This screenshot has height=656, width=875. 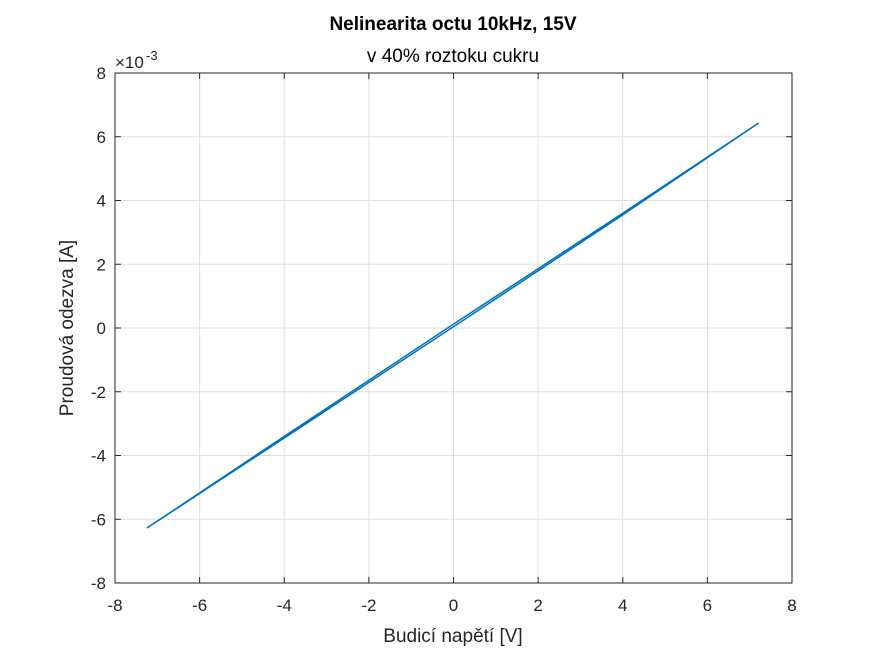 I want to click on y-tick-label: 4, so click(x=101, y=201).